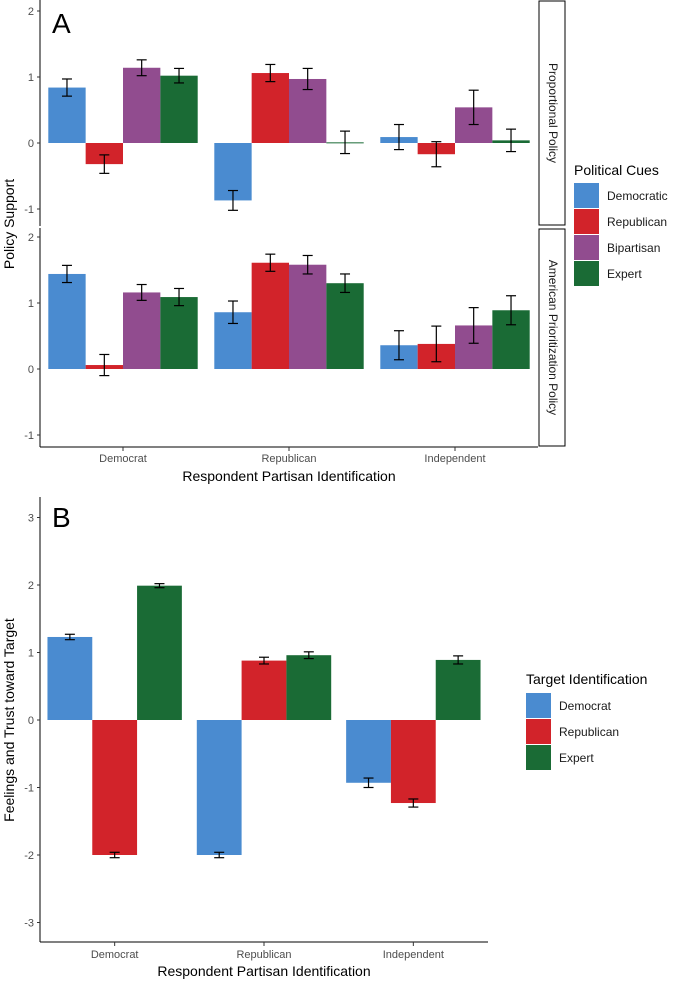  Describe the element at coordinates (29, 856) in the screenshot. I see `y-tick-label: -2` at that location.